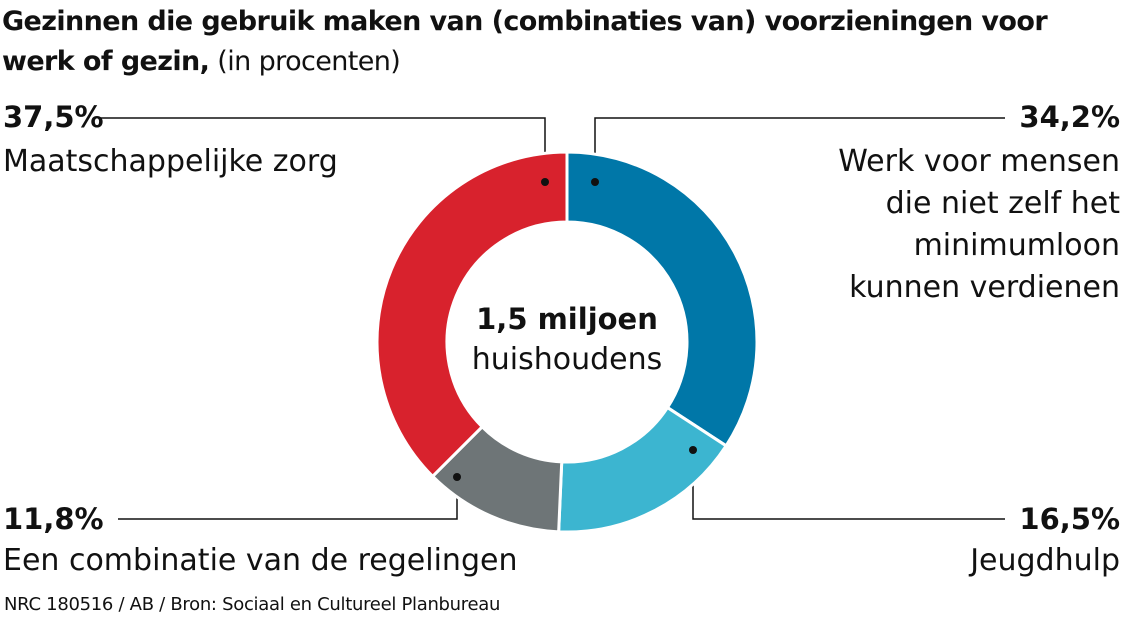  Describe the element at coordinates (309, 61) in the screenshot. I see `subtitle: (in procenten)` at that location.